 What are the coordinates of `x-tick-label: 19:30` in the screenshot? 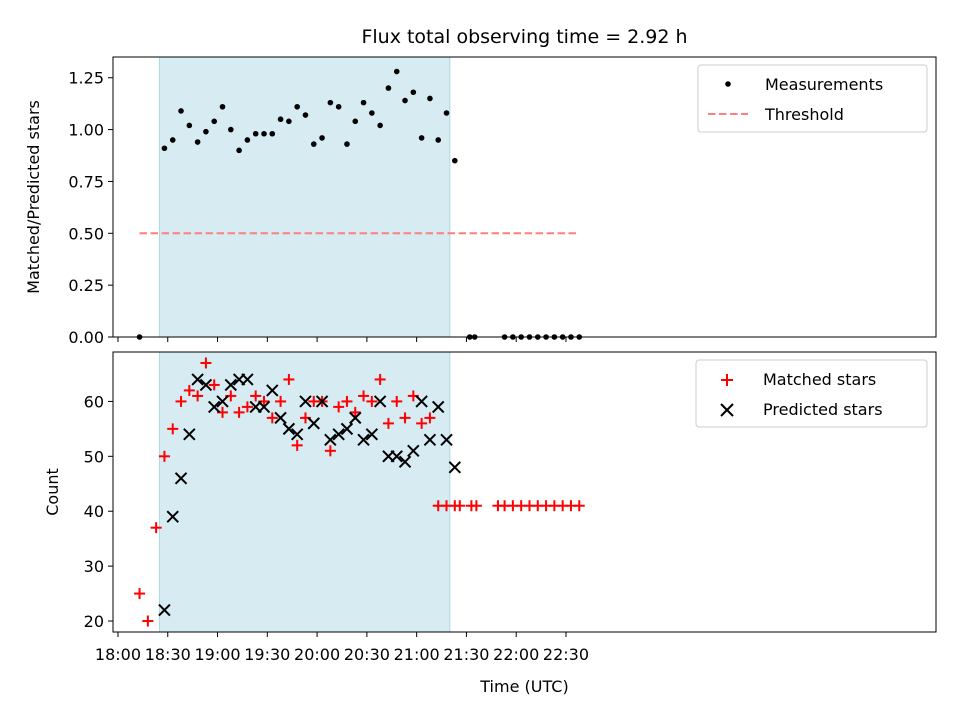 It's located at (267, 654).